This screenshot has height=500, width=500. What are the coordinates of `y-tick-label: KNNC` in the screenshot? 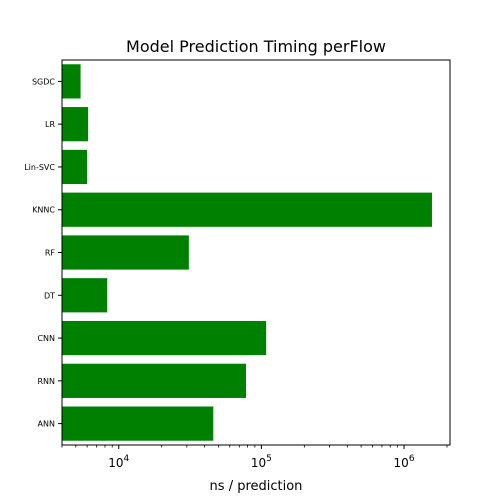 It's located at (43, 210).